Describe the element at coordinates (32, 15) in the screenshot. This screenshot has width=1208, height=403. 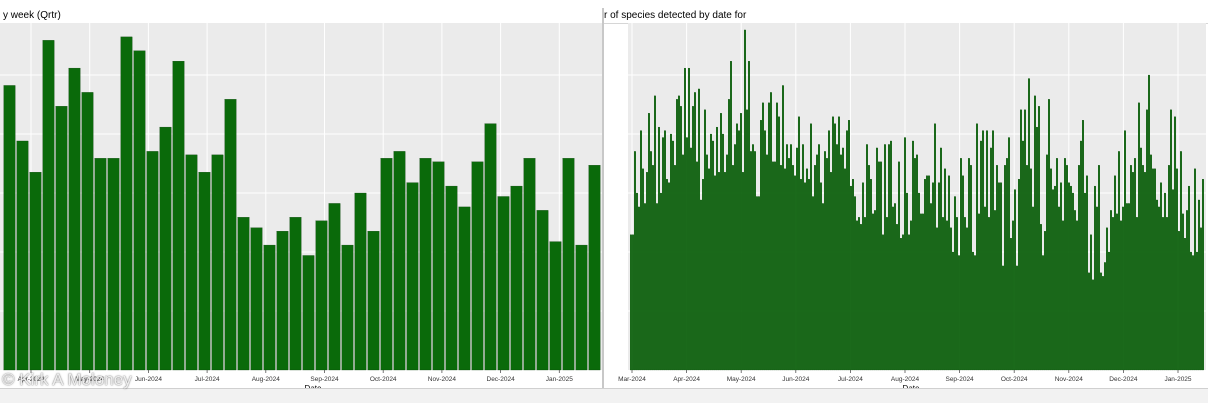
I see `chart-title: y week (Qrtr)` at that location.